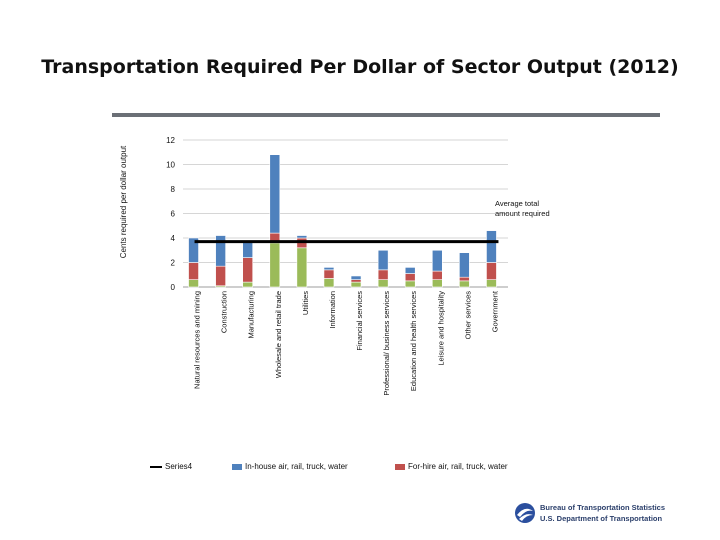 Image resolution: width=720 pixels, height=540 pixels. Describe the element at coordinates (296, 466) in the screenshot. I see `legend-label: In-house air, rail, truck, water` at that location.